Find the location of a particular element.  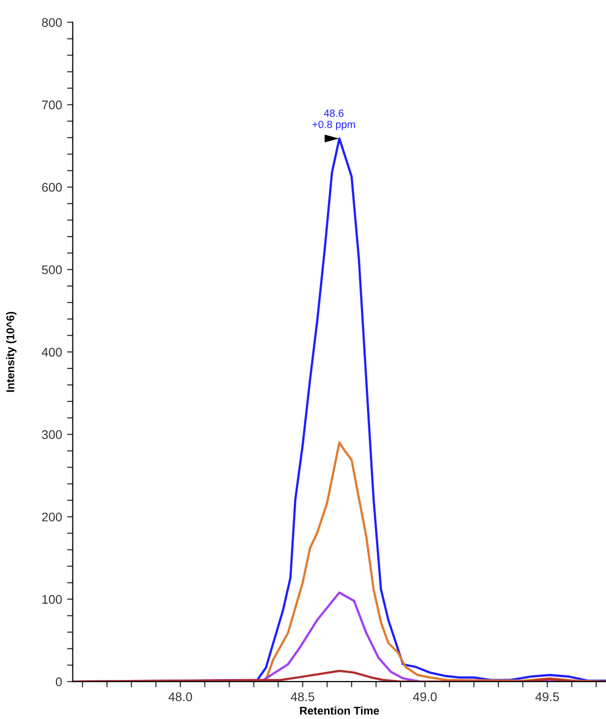

y-tick-label: 0 is located at coordinates (59, 681).